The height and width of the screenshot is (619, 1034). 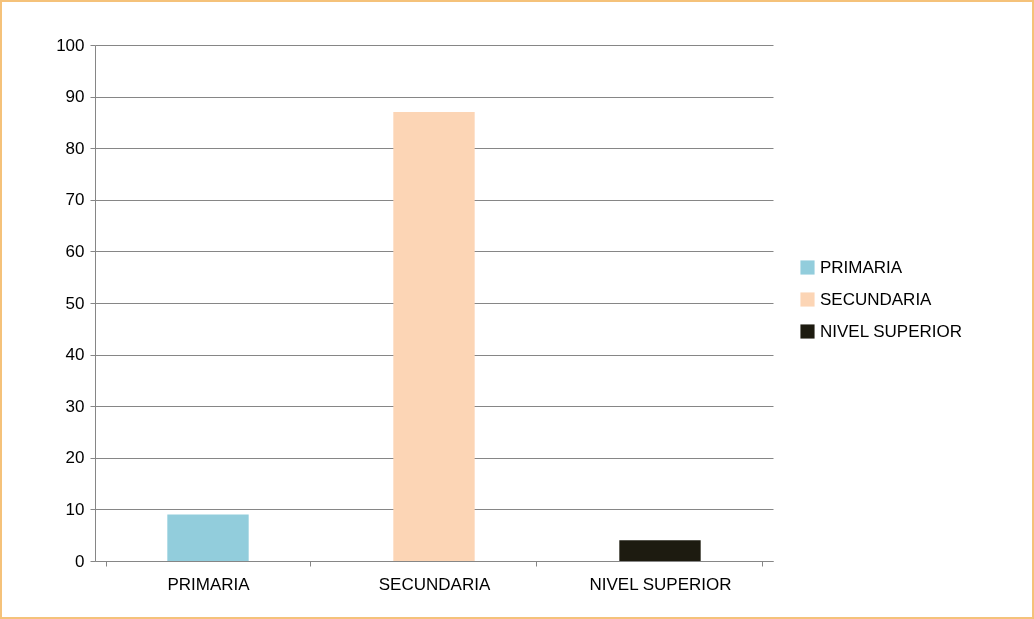 What do you see at coordinates (876, 299) in the screenshot?
I see `legend-label: SECUNDARIA` at bounding box center [876, 299].